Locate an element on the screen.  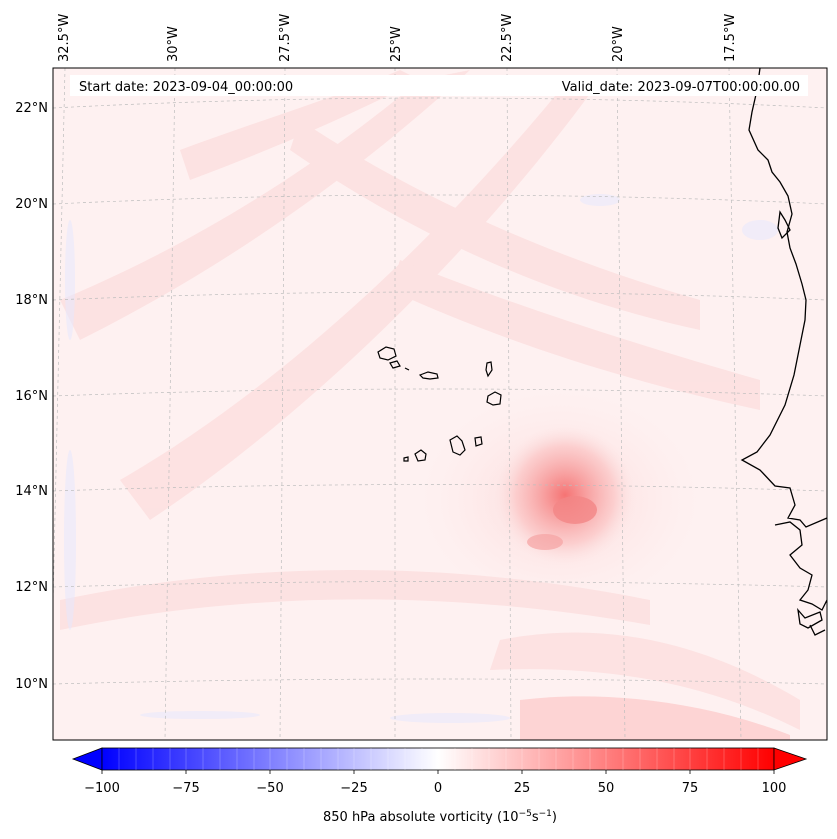
colorbar-label: 850 hPa absolute vorticity (10−5s−1) is located at coordinates (440, 817).